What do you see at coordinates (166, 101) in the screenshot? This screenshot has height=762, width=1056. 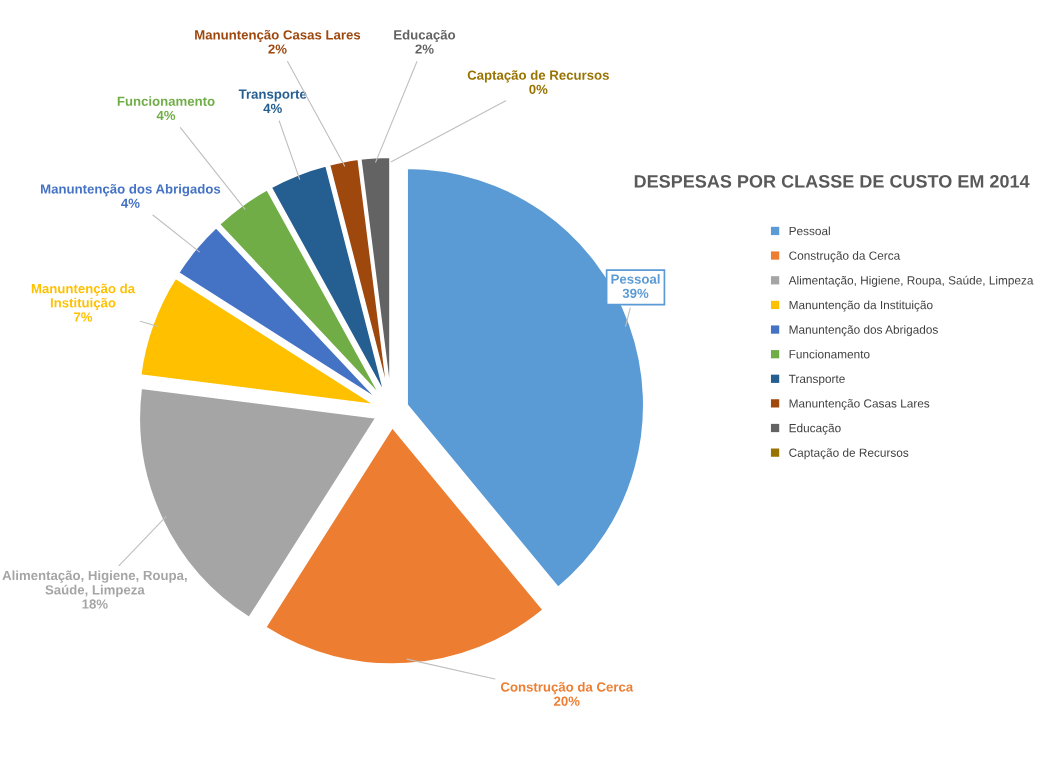 I see `slice-label: Funcionamento` at bounding box center [166, 101].